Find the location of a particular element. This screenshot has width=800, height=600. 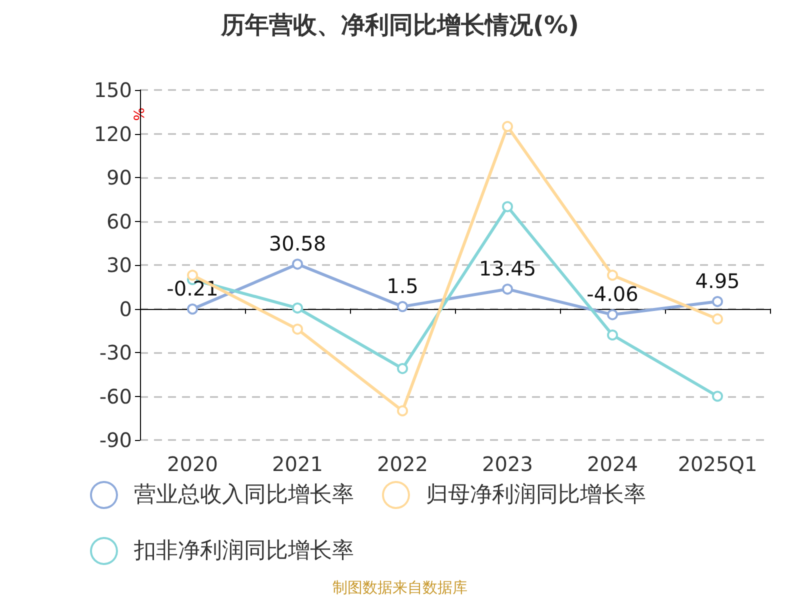

legend-label: 归母净利润同比增长率 is located at coordinates (536, 495).